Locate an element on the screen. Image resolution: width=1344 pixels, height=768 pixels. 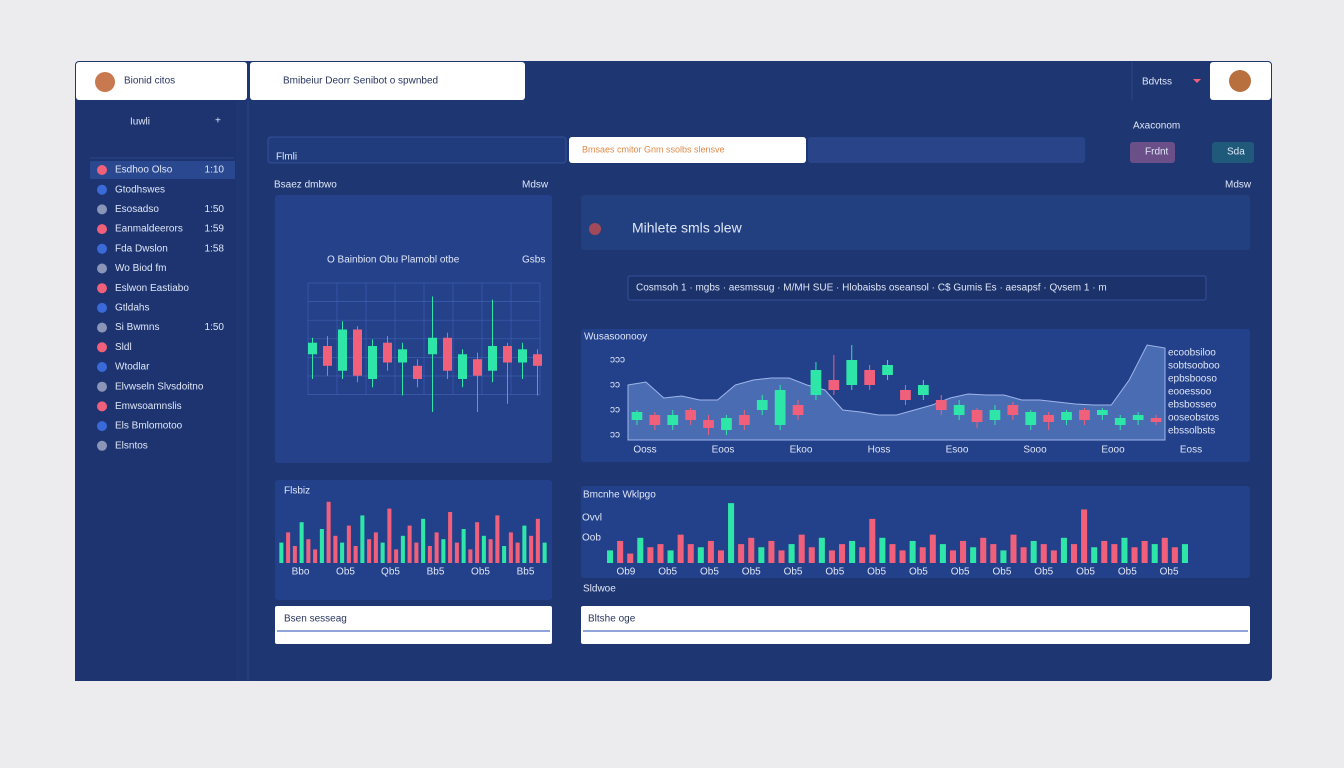
chart-panel is located at coordinates (413, 329).